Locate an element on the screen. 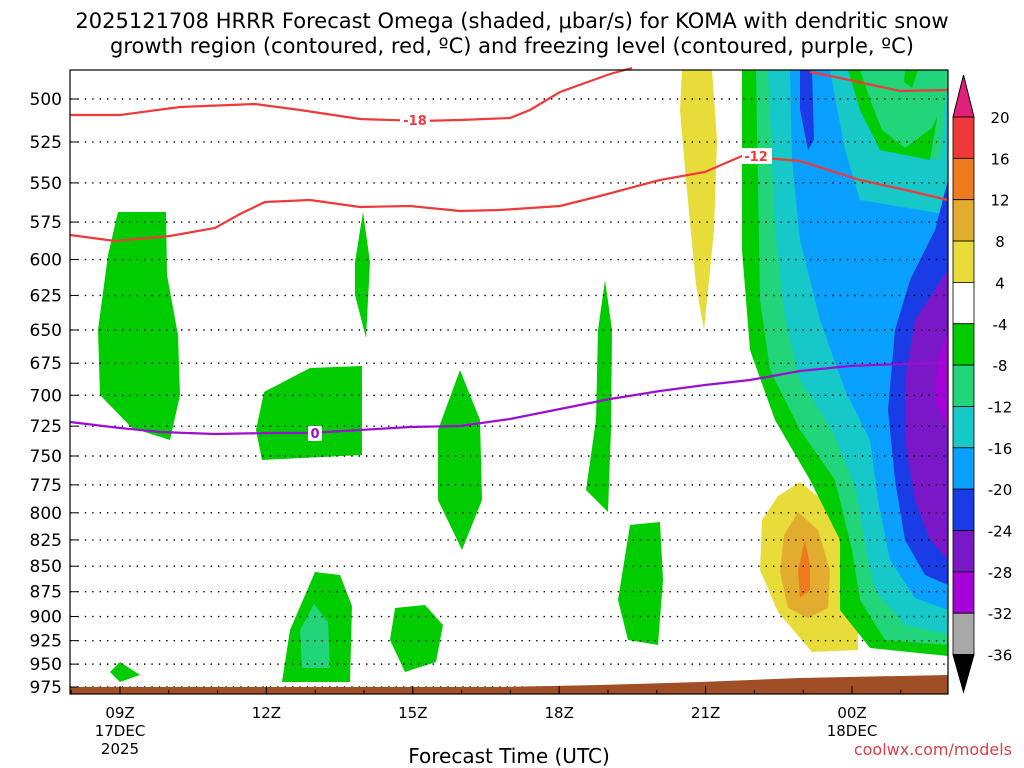  colorbar: 20 16 12 8 4 -4 -8 -12 -16 -20 -24 -28 -32 -36 is located at coordinates (982, 384).